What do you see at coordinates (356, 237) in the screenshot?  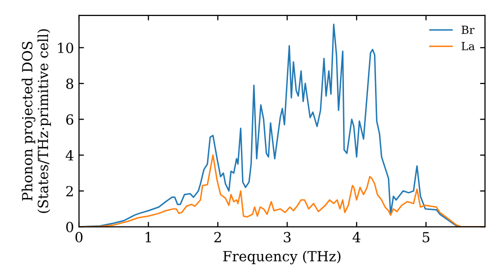 I see `x-tick-label: 4` at bounding box center [356, 237].